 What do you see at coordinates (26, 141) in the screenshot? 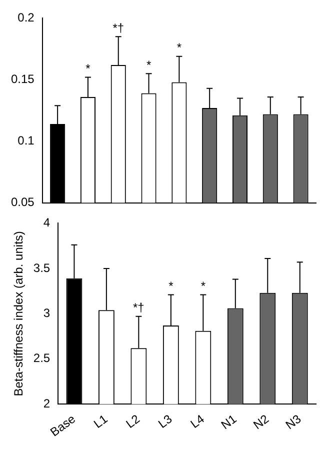
I see `y-tick-label: 0.1` at bounding box center [26, 141].